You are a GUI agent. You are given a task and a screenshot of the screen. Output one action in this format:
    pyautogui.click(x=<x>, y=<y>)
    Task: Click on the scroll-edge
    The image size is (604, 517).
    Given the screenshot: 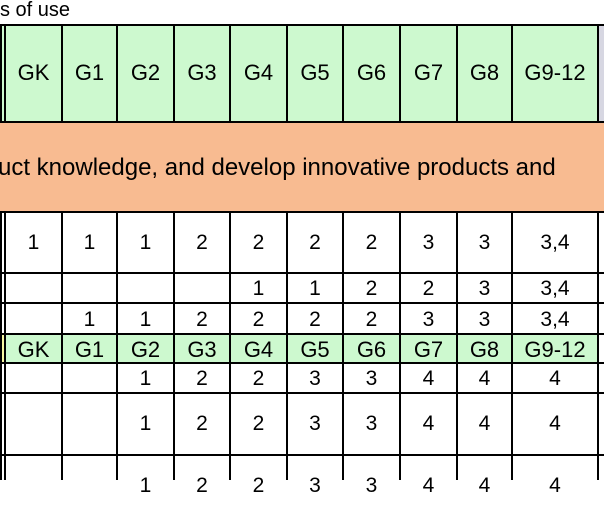 What is the action you would take?
    pyautogui.click(x=601, y=72)
    